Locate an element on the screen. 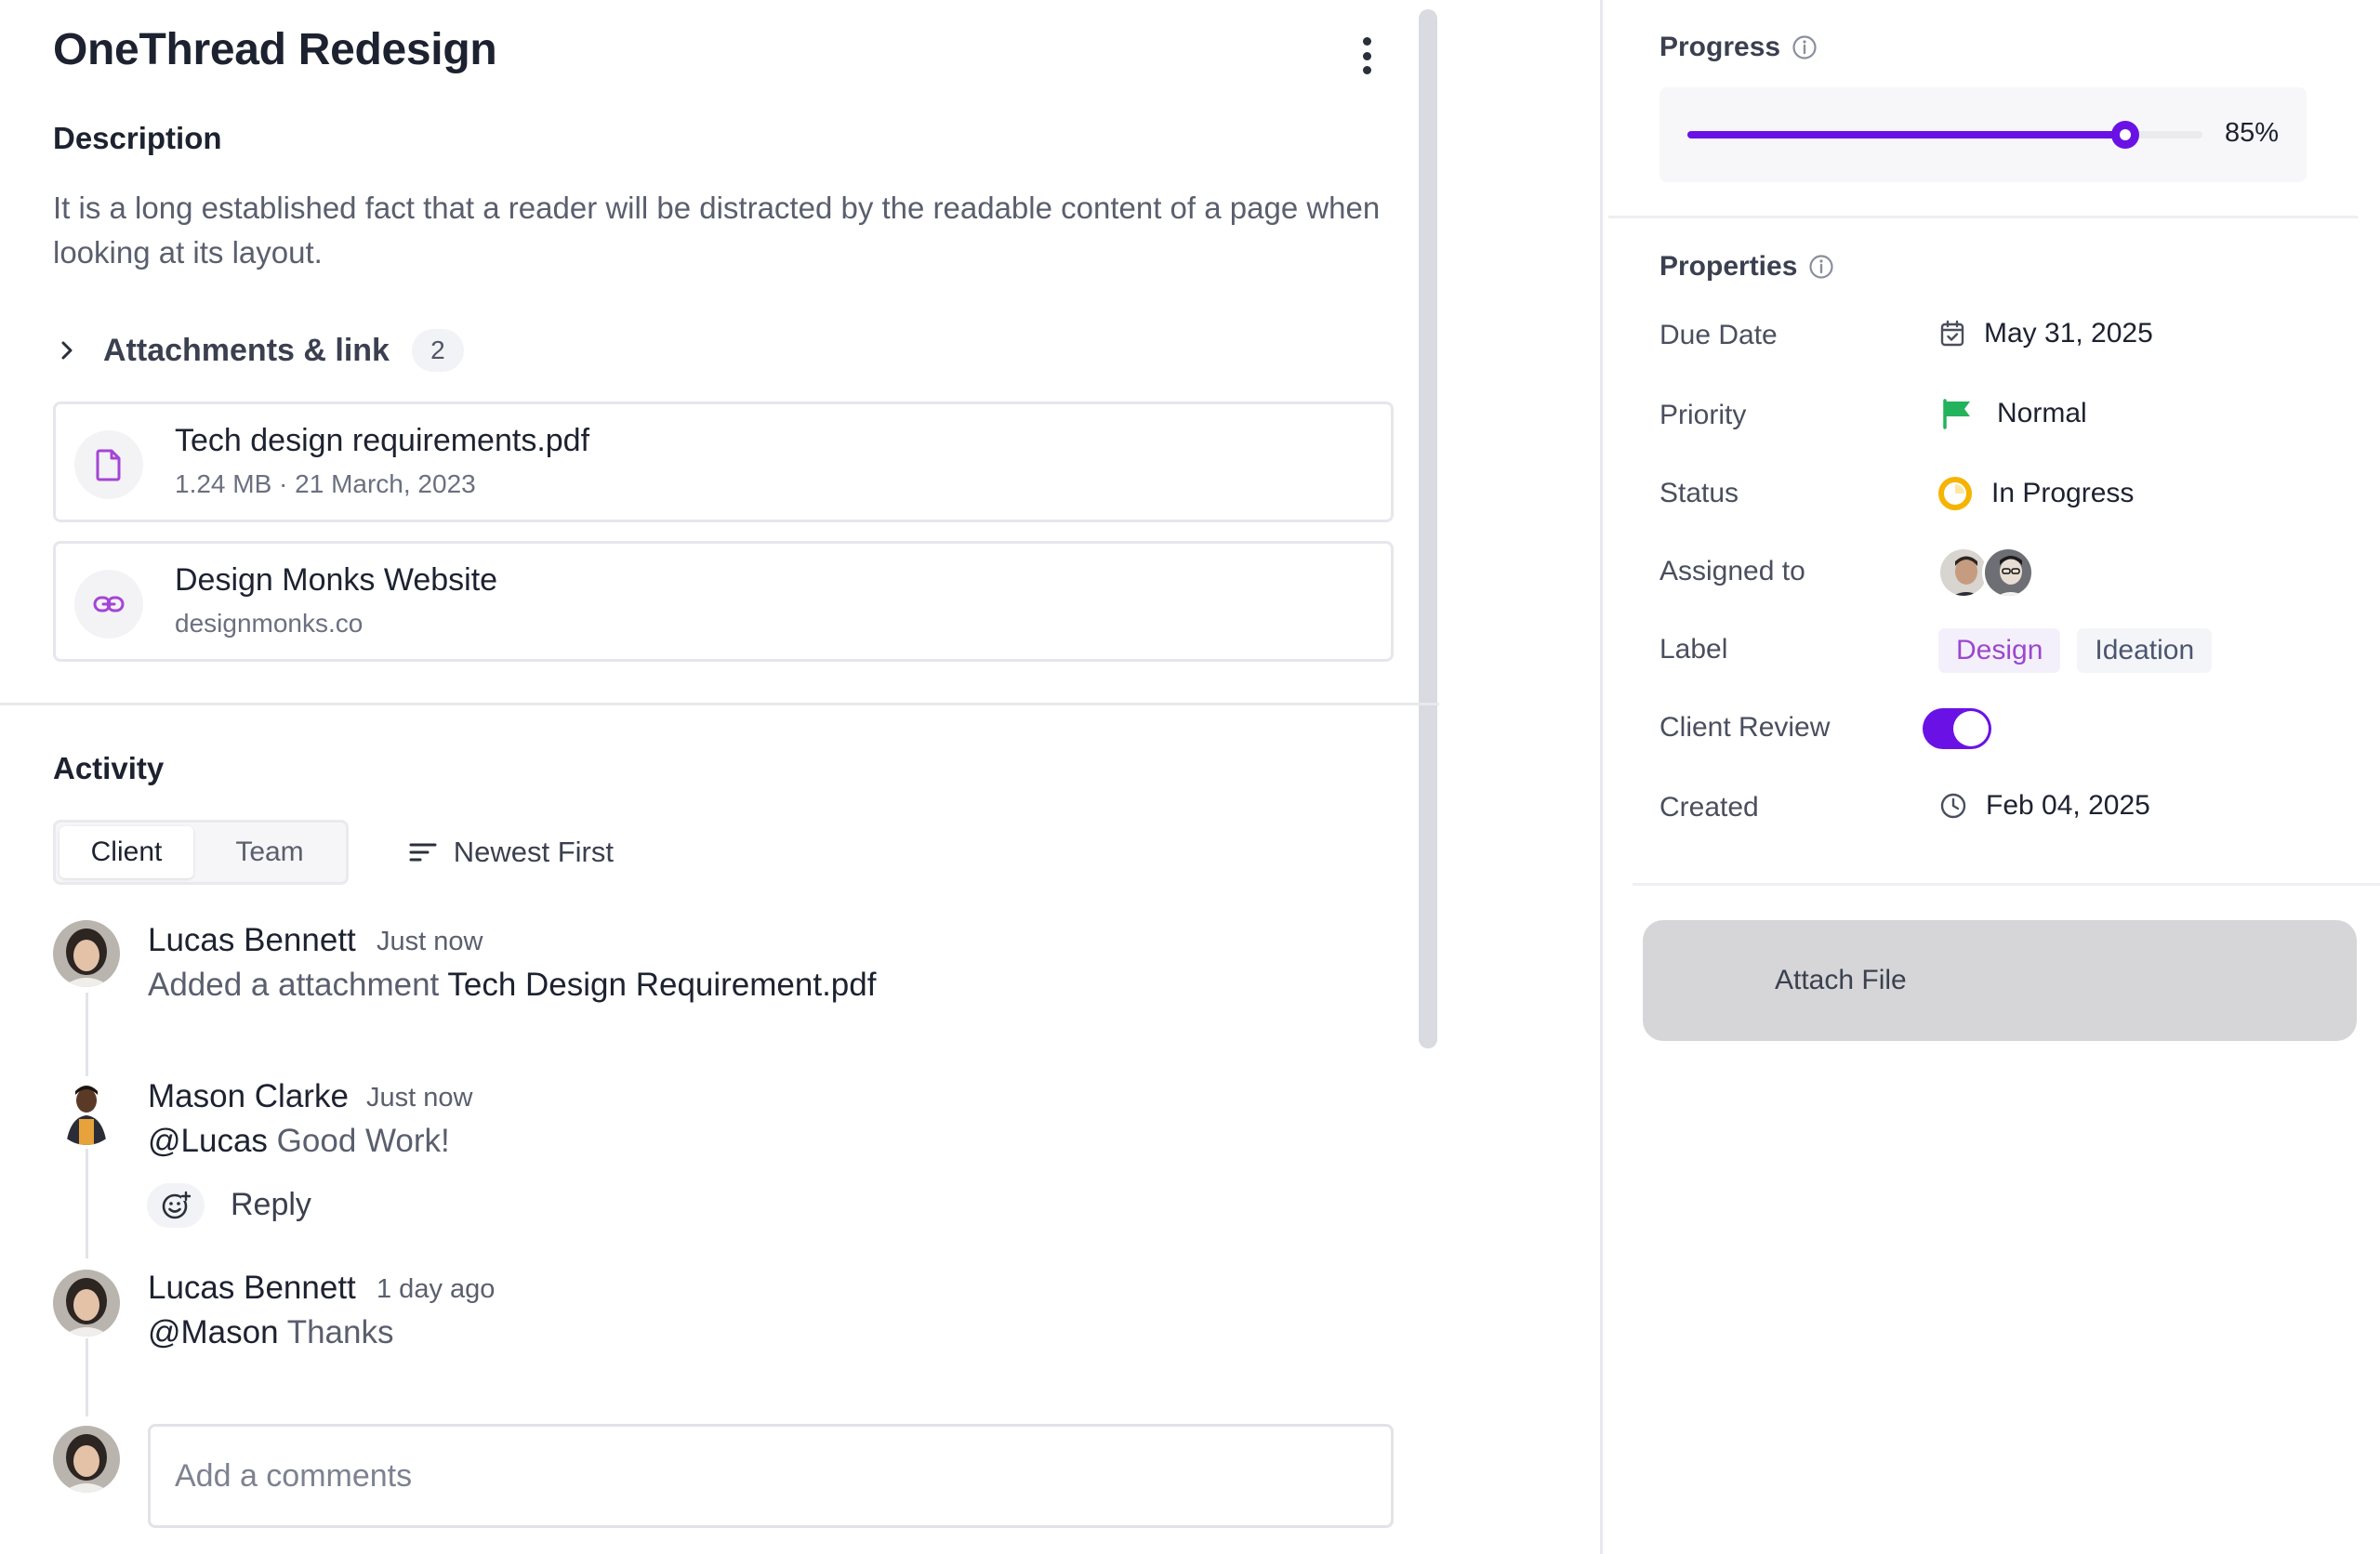 Image resolution: width=2380 pixels, height=1554 pixels. smile-plus-icon is located at coordinates (176, 1205).